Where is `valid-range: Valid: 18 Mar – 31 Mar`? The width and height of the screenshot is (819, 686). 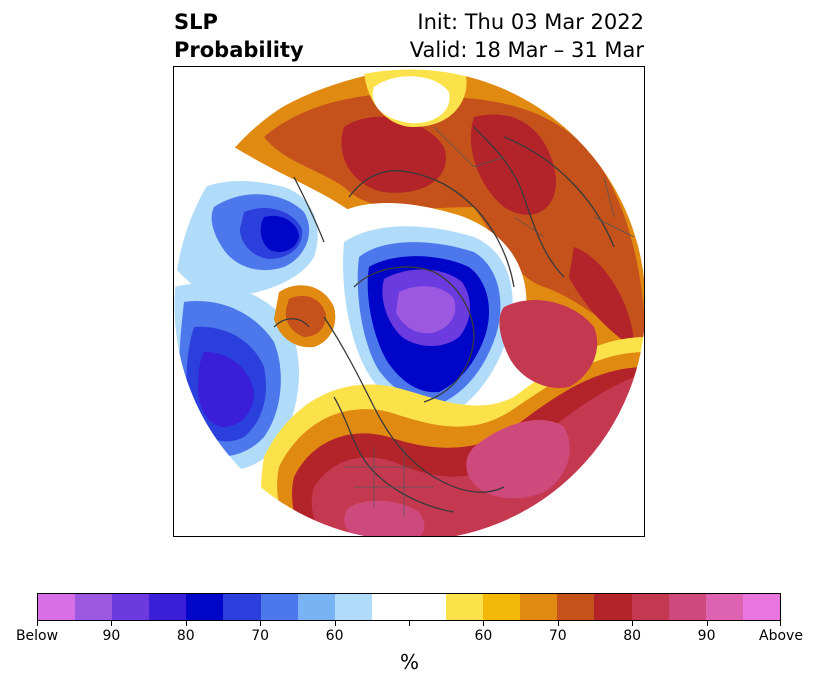
valid-range: Valid: 18 Mar – 31 Mar is located at coordinates (526, 50).